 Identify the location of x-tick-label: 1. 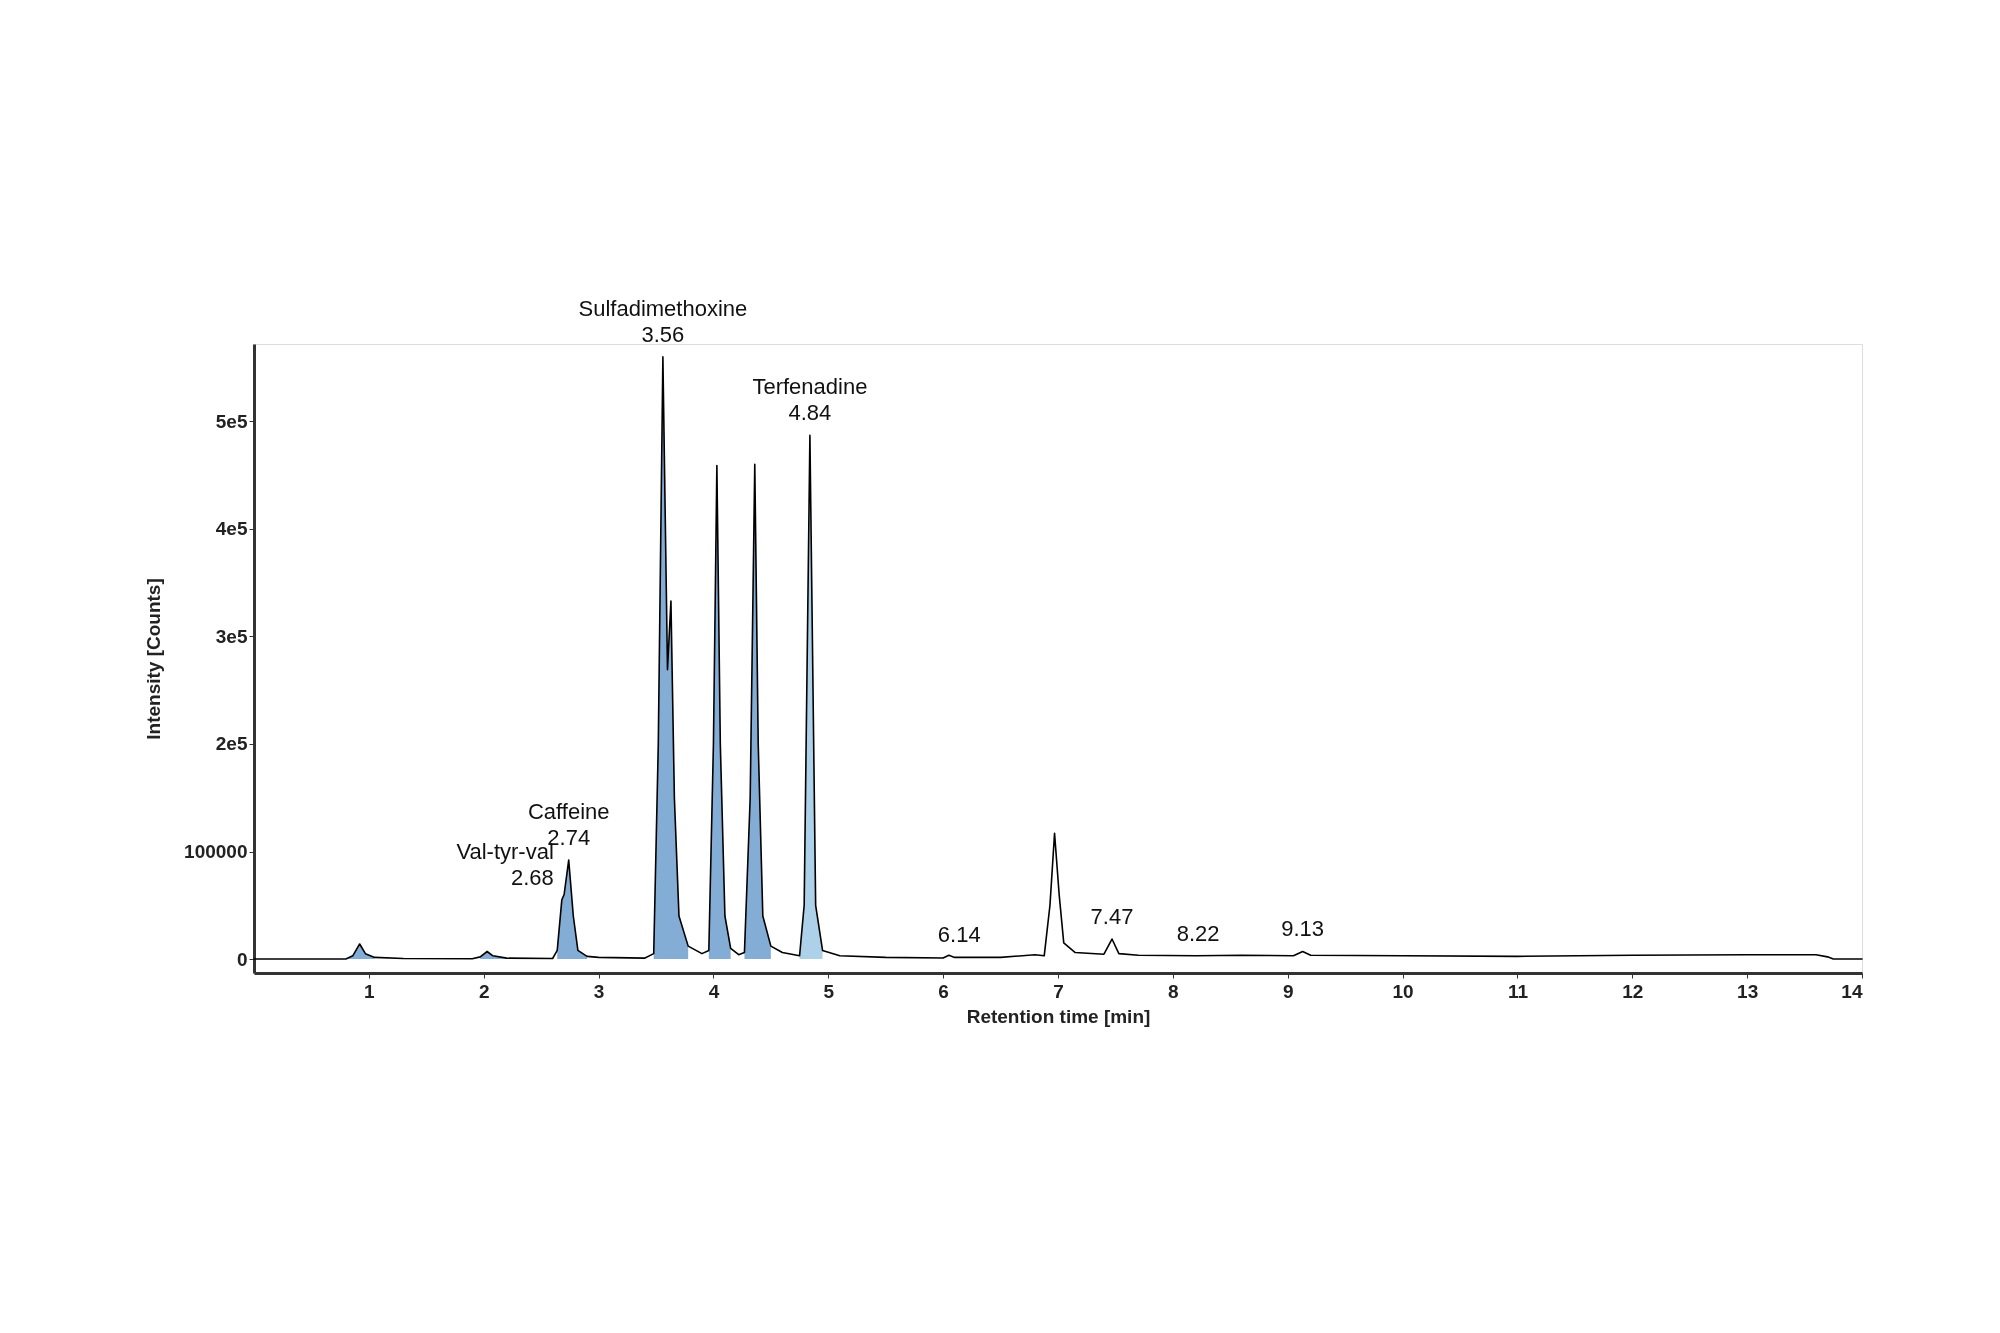
(370, 991).